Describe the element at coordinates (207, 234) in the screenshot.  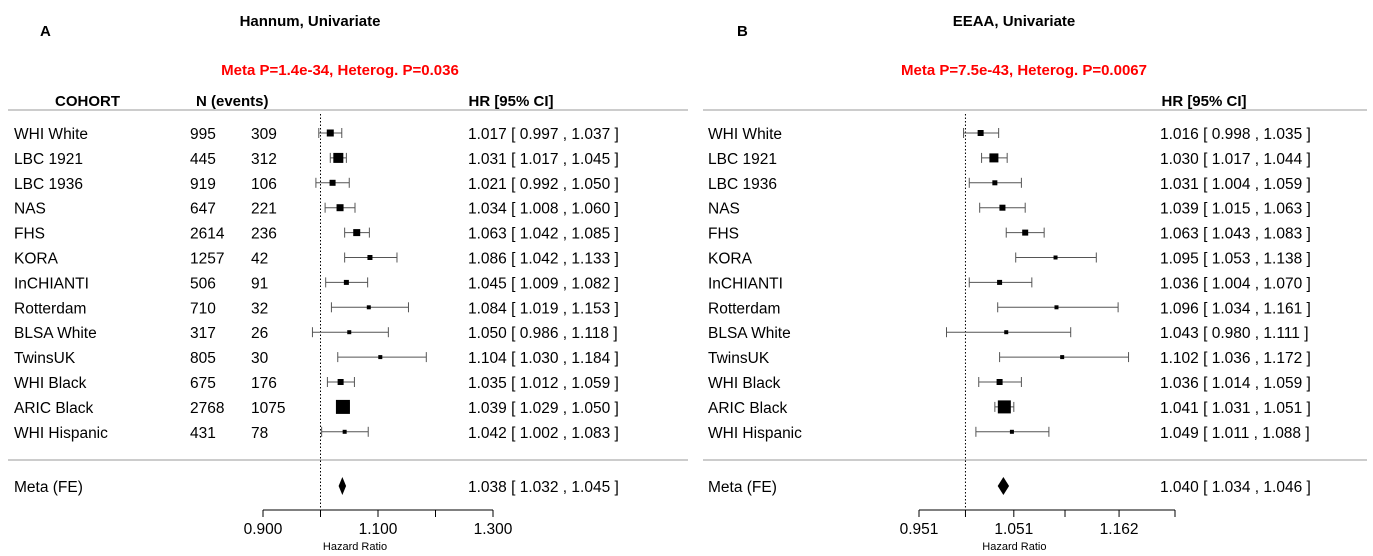
I see `n-value: 2614` at that location.